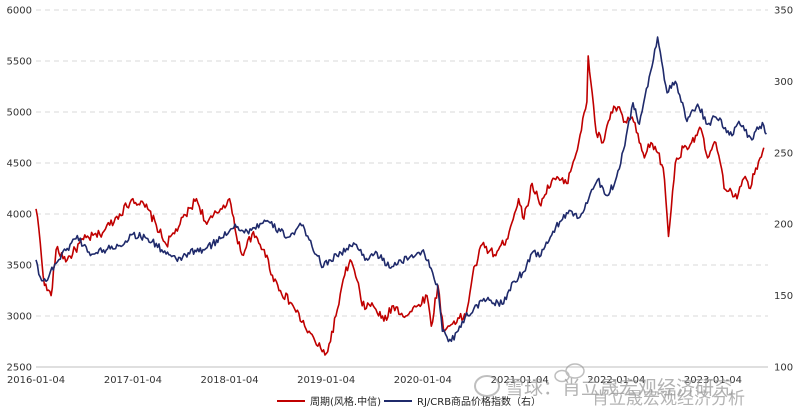 This screenshot has height=414, width=800. I want to click on x-tick-label: 2021-01-04, so click(520, 380).